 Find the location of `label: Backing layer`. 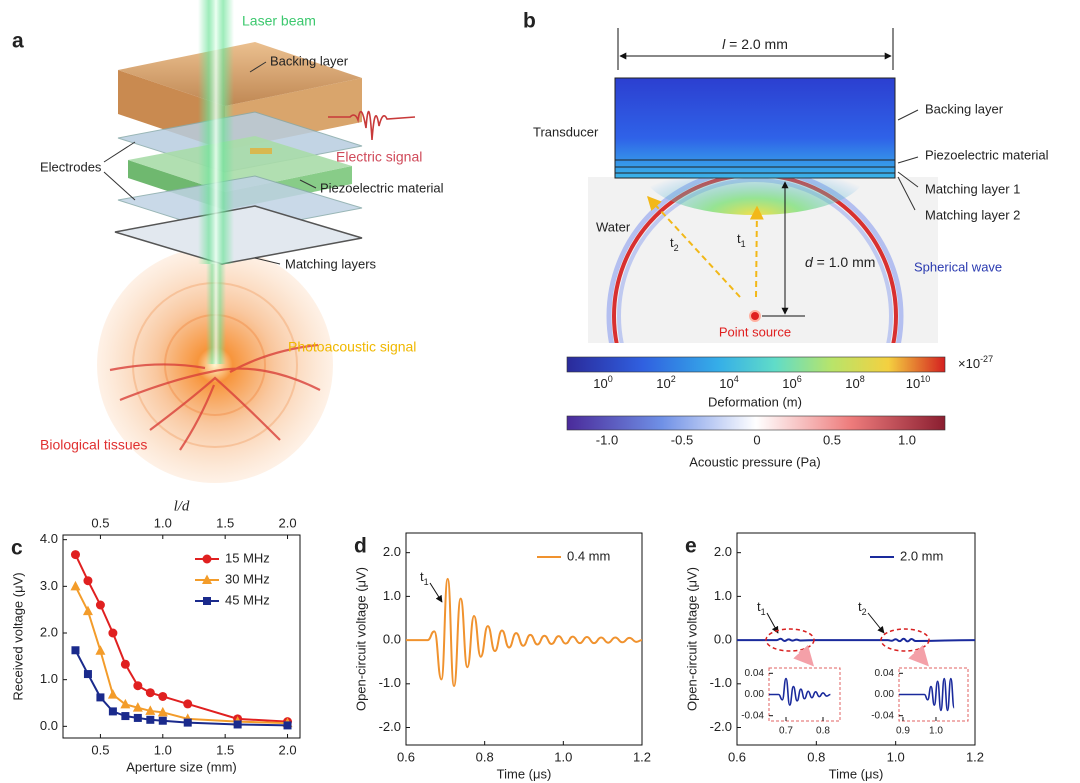

label: Backing layer is located at coordinates (964, 108).